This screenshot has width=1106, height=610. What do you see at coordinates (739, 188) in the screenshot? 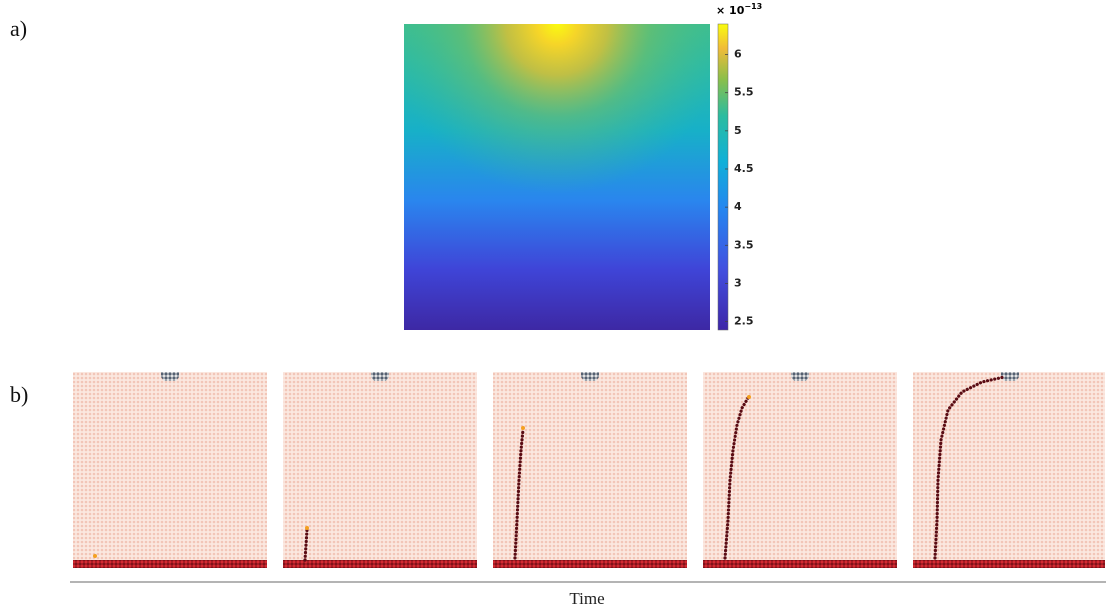
I see `colorbar-ticks: 2.5 3 3.5 4 4.5 5 5.5 6` at bounding box center [739, 188].